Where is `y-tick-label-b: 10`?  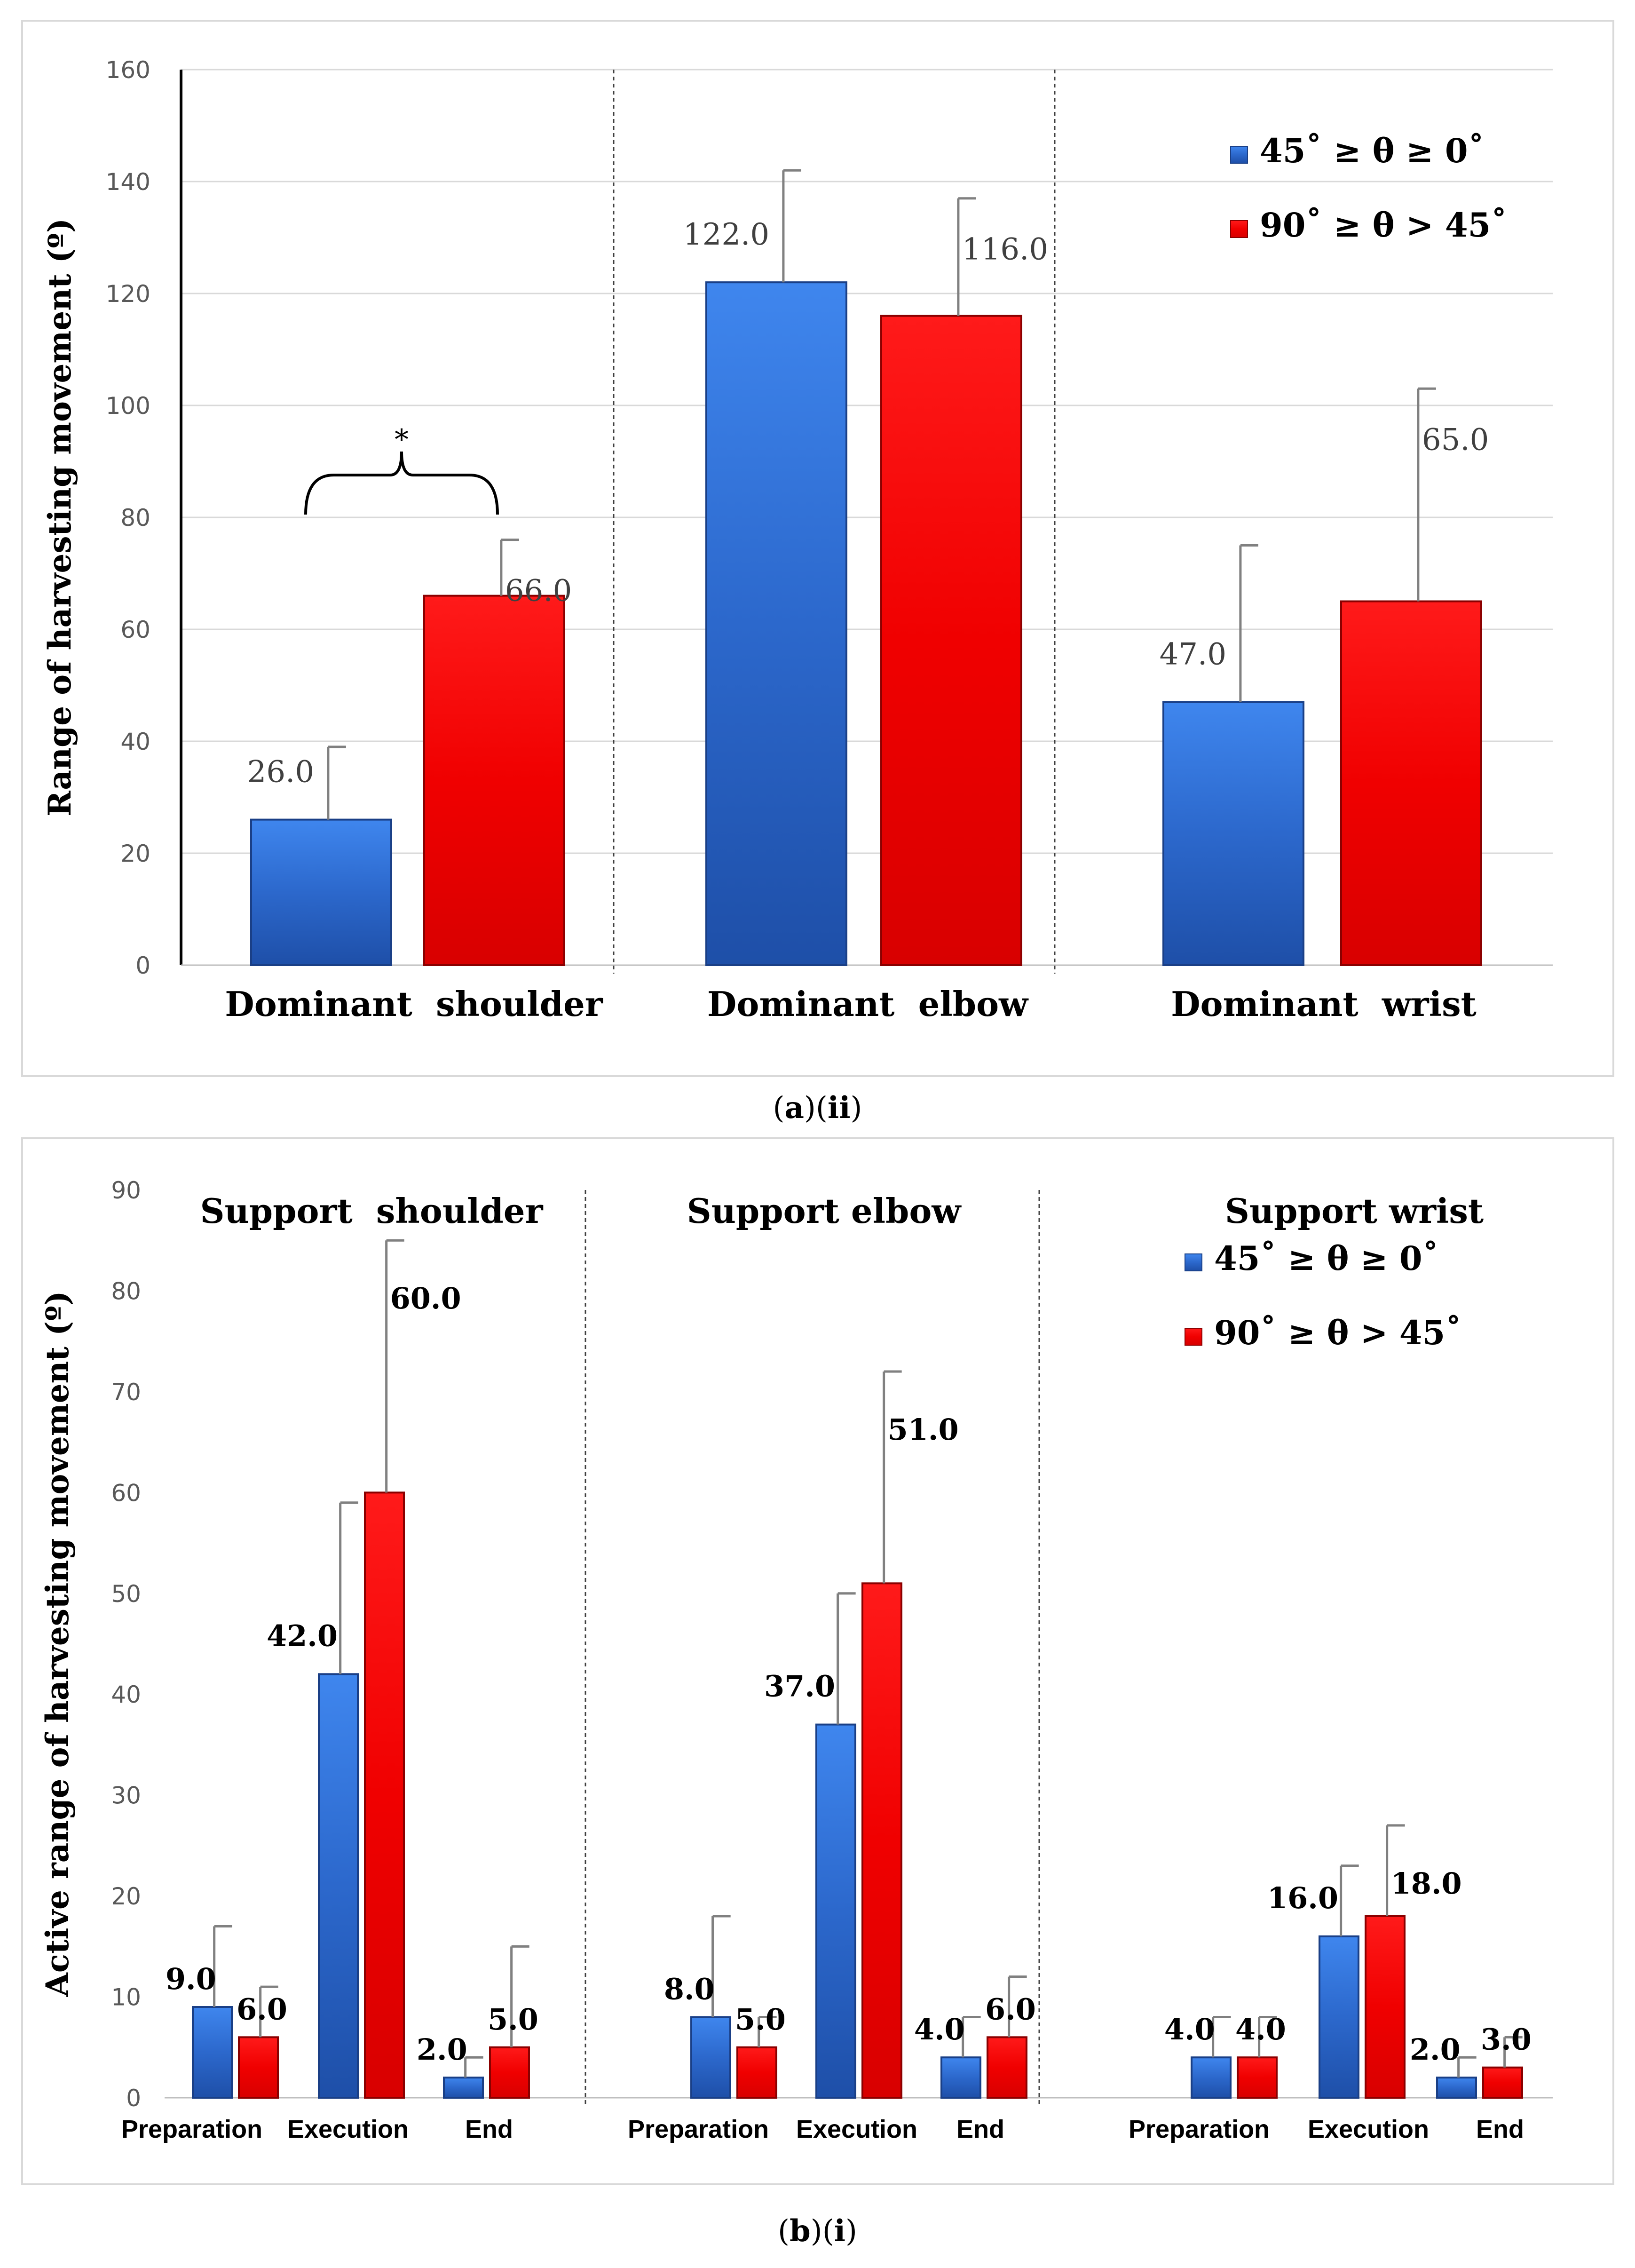 y-tick-label-b: 10 is located at coordinates (126, 1997).